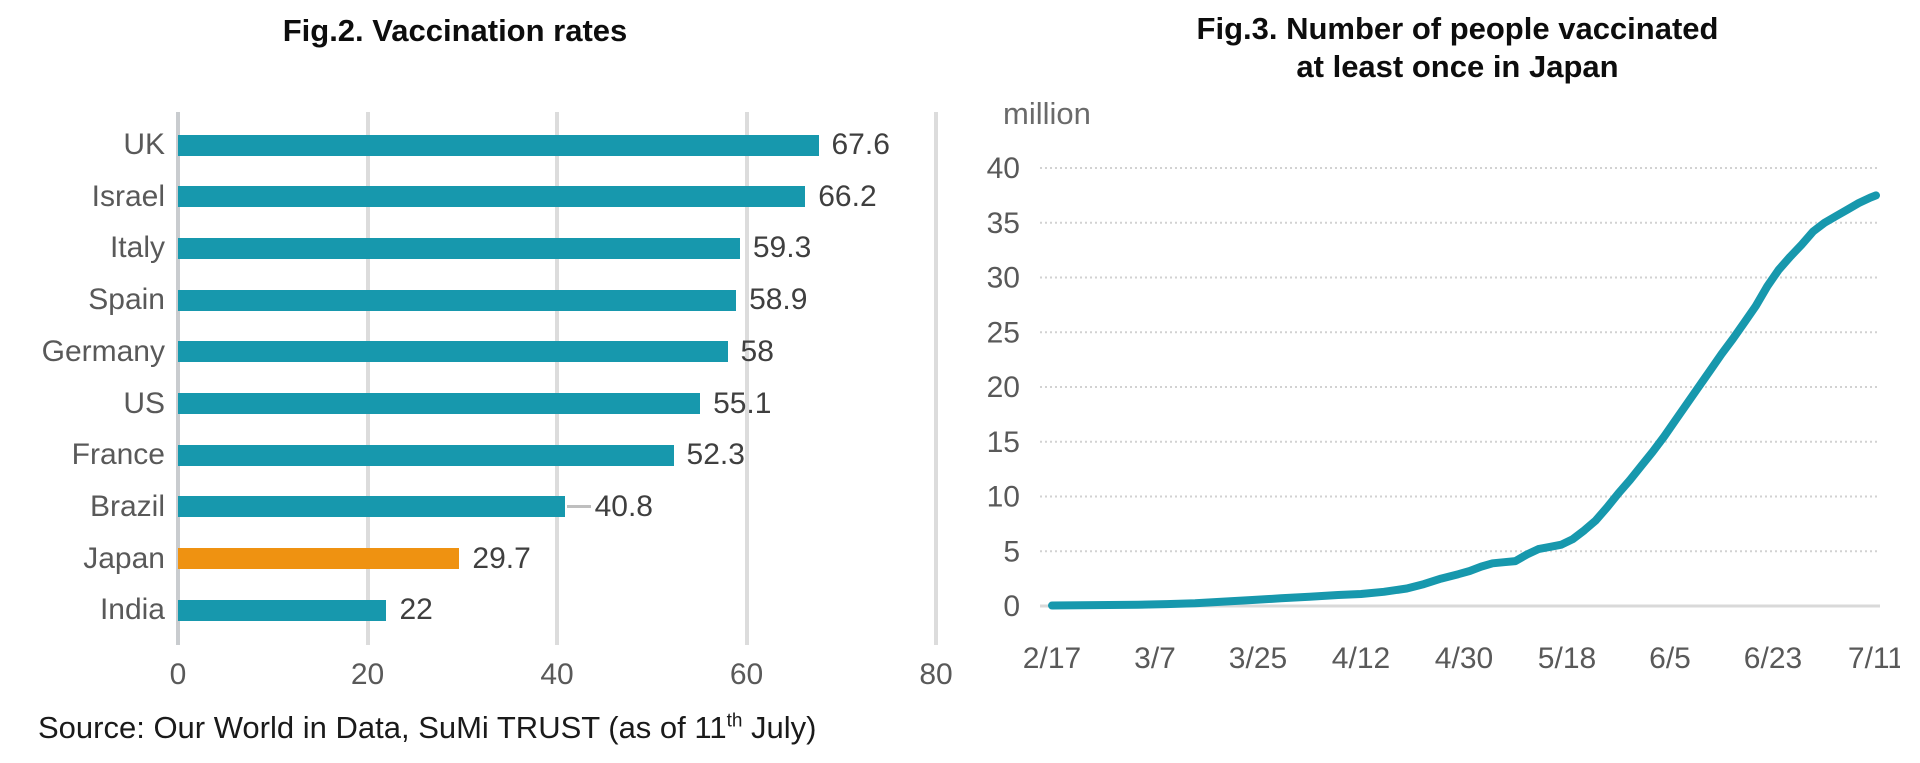 Image resolution: width=1920 pixels, height=763 pixels. Describe the element at coordinates (455, 30) in the screenshot. I see `fig2-title: Fig.2. Vaccination rates` at that location.